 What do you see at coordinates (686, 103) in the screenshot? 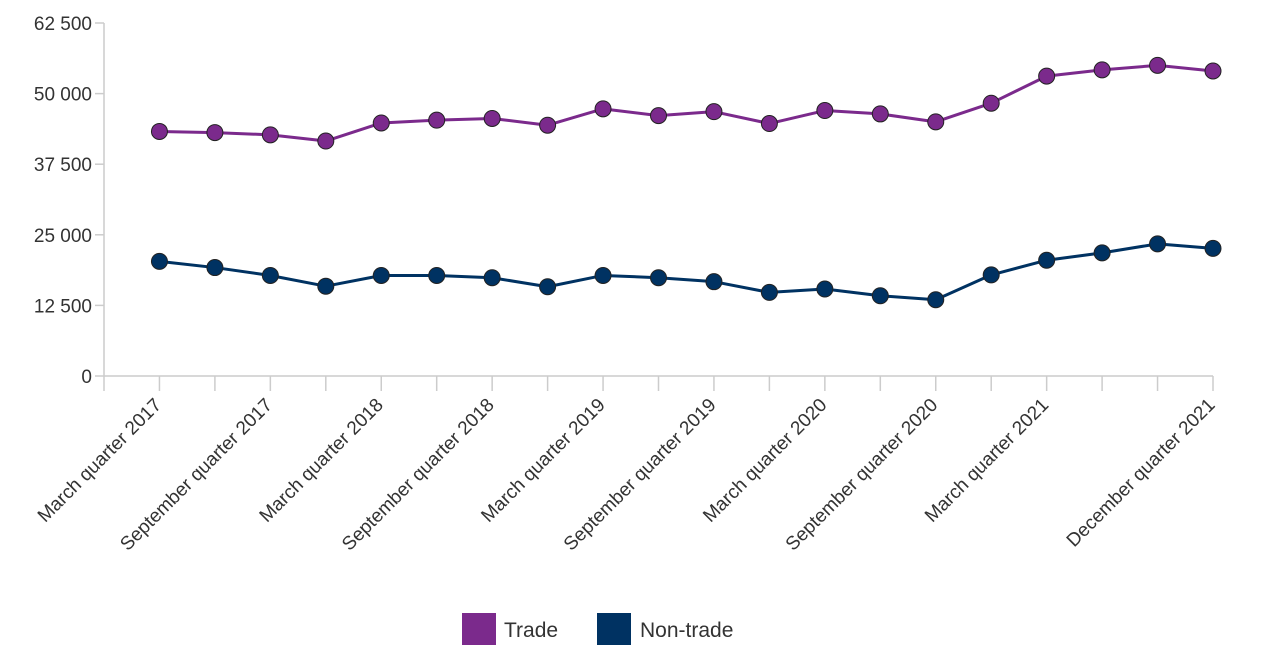
I see `series-line-trade` at bounding box center [686, 103].